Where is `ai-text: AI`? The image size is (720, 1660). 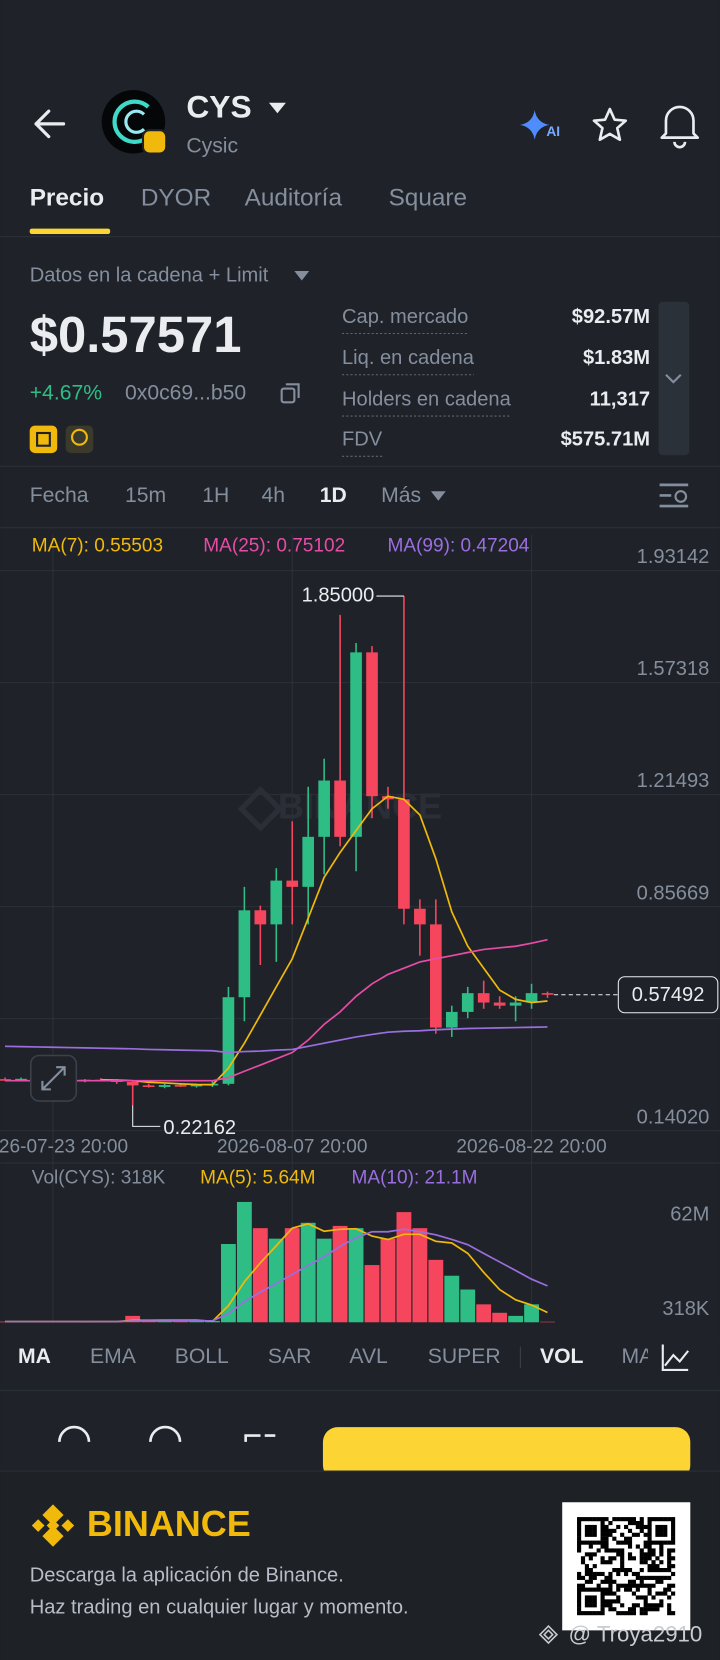 ai-text: AI is located at coordinates (553, 131).